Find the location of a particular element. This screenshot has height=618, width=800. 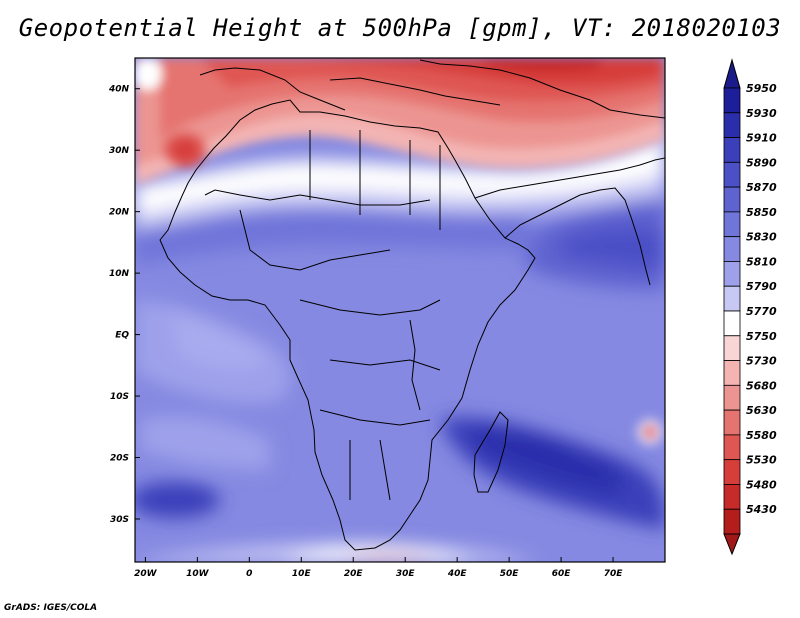

lon-tick-label: 0 is located at coordinates (249, 574).